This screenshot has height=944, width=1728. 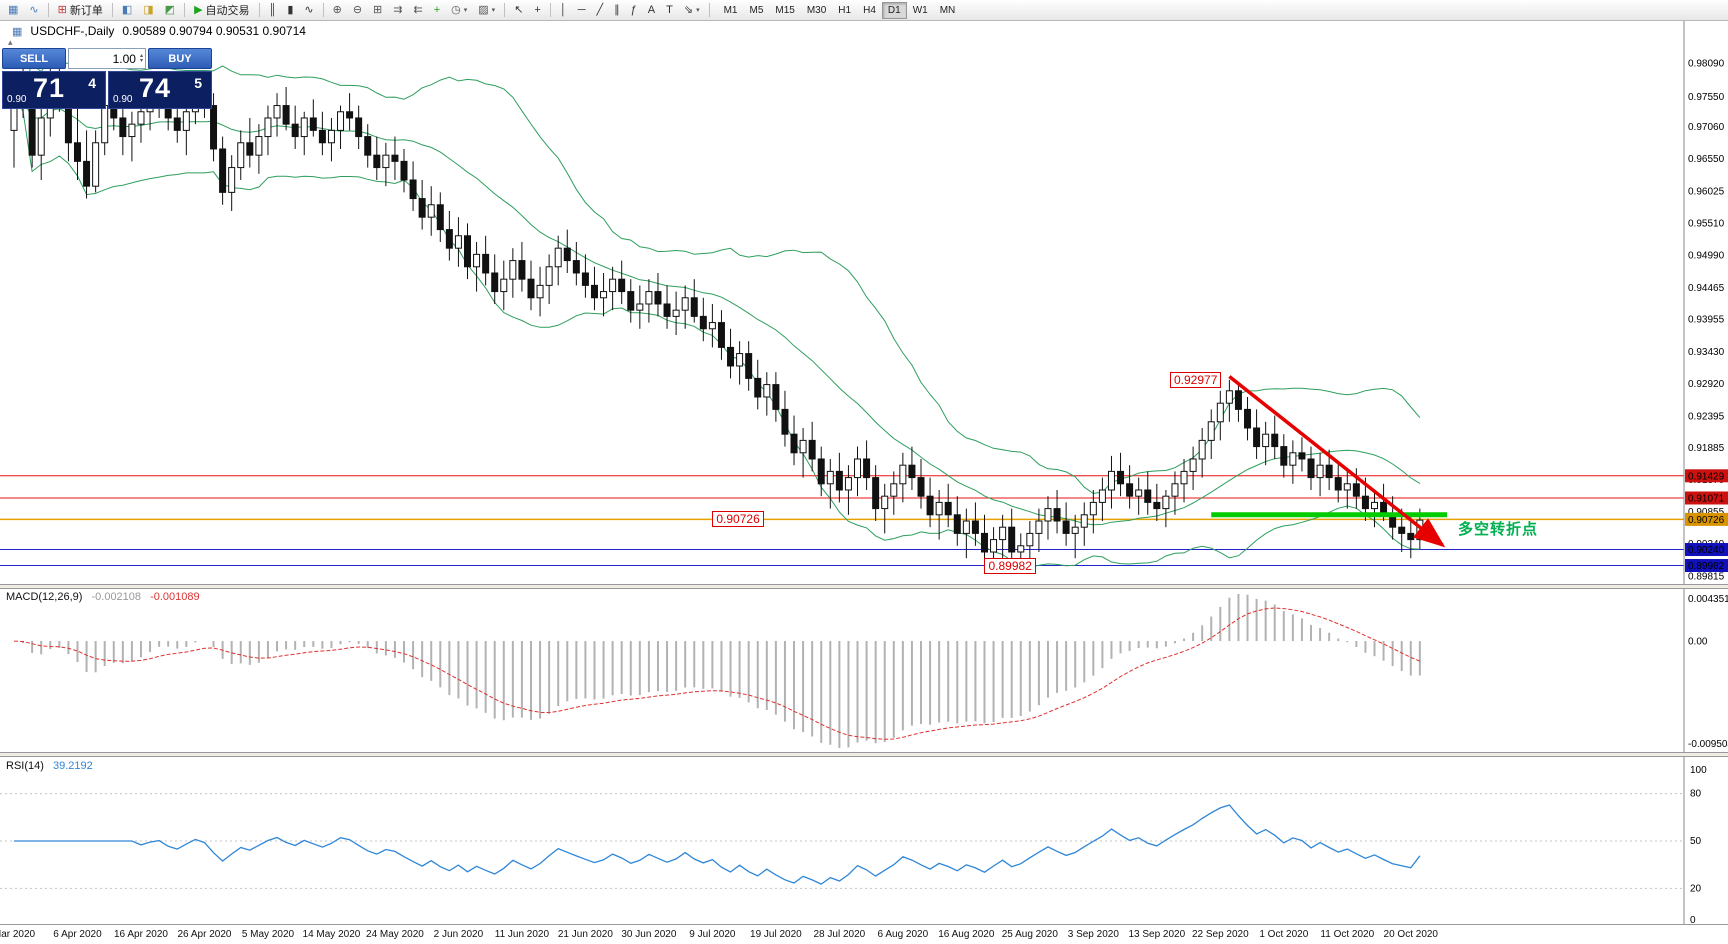 I want to click on text-button: A, so click(x=651, y=10).